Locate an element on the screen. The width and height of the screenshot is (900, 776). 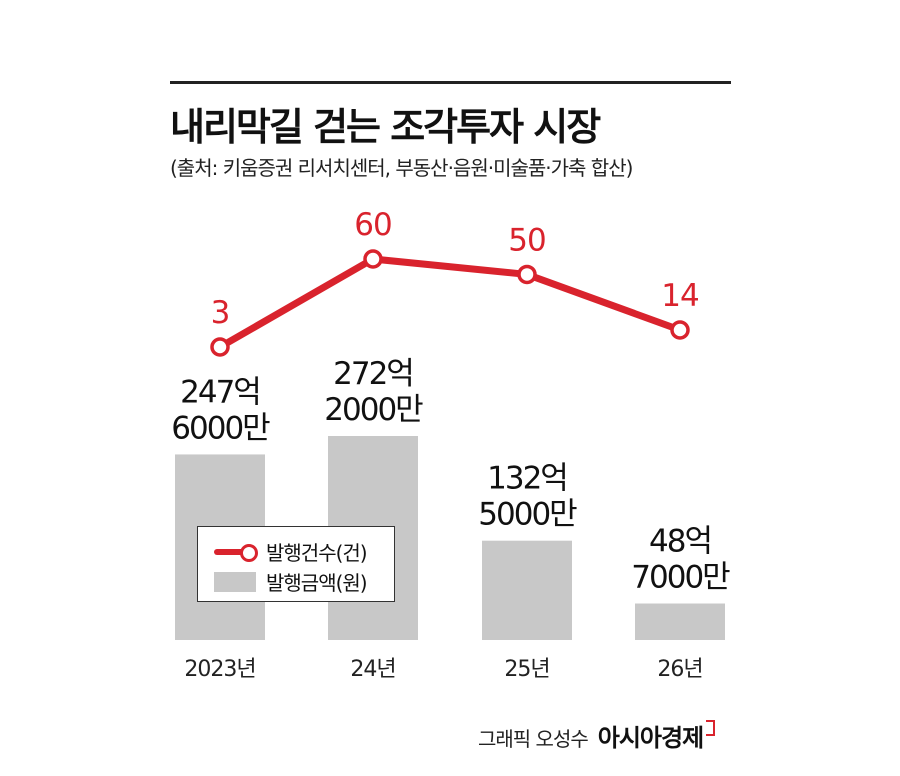
legend-item-amount: 발행금액(원) is located at coordinates (291, 581).